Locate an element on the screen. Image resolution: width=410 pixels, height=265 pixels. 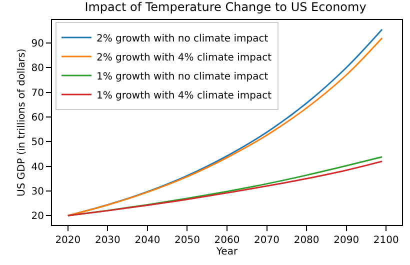
legend-label: 2% growth with 4% climate impact is located at coordinates (184, 58).